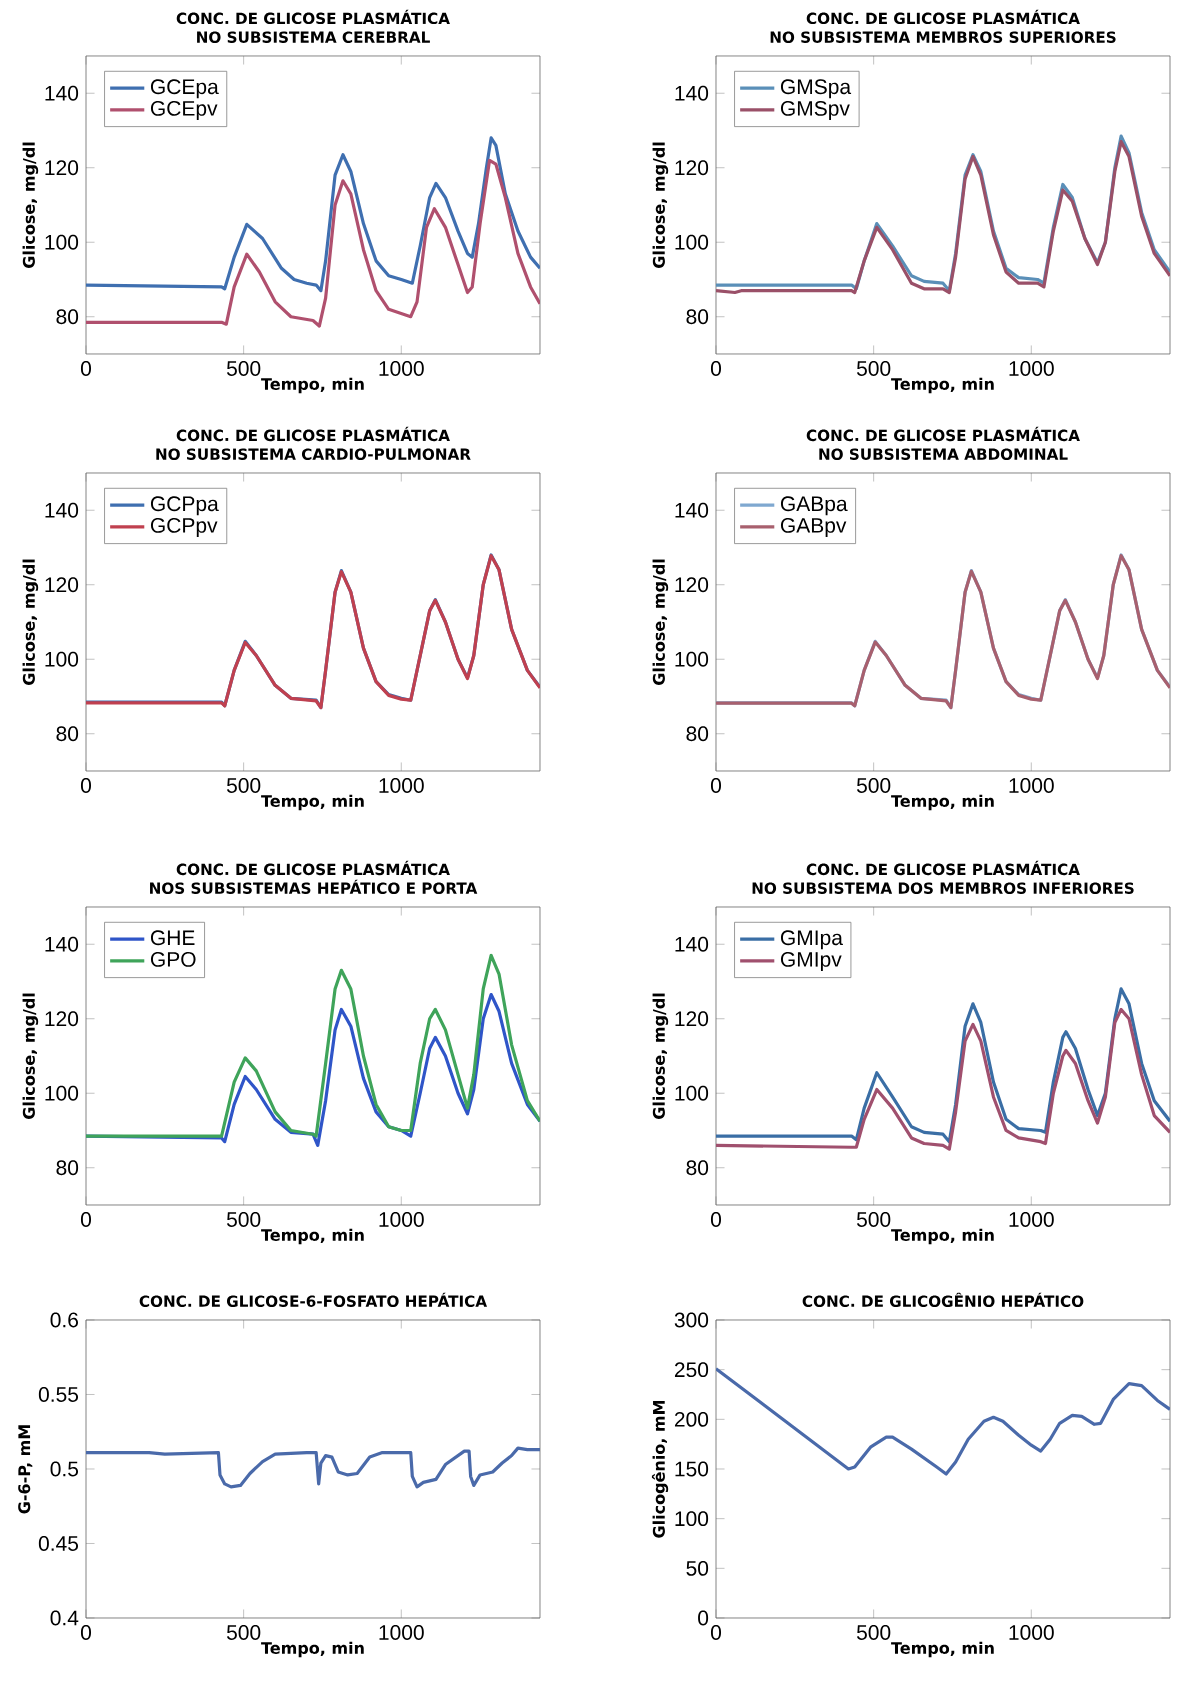 Image resolution: width=1181 pixels, height=1686 pixels. I want to click on y-tick-label: 0.55, so click(58, 1394).